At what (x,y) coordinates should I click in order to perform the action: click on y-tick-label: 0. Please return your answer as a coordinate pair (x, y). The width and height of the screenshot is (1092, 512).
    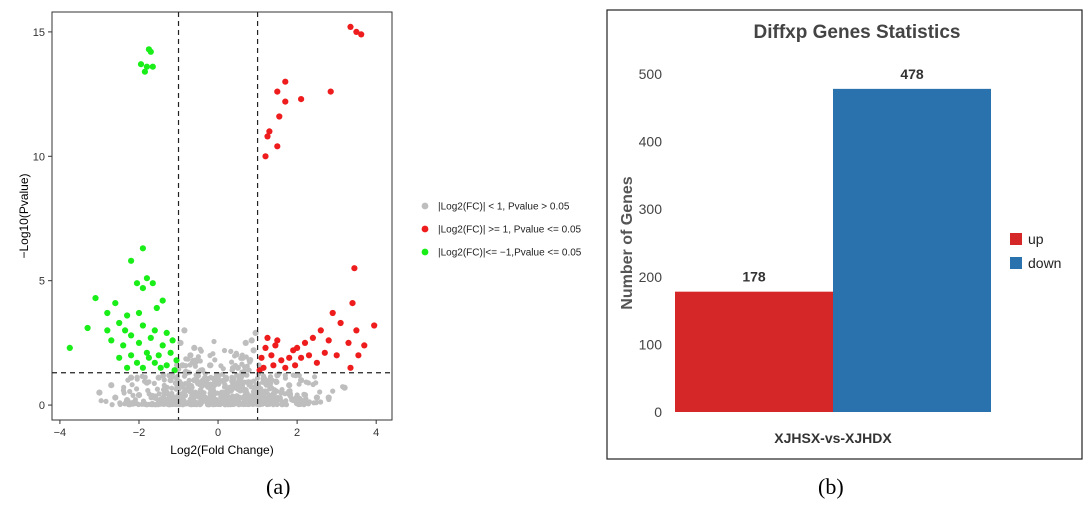
    Looking at the image, I should click on (42, 406).